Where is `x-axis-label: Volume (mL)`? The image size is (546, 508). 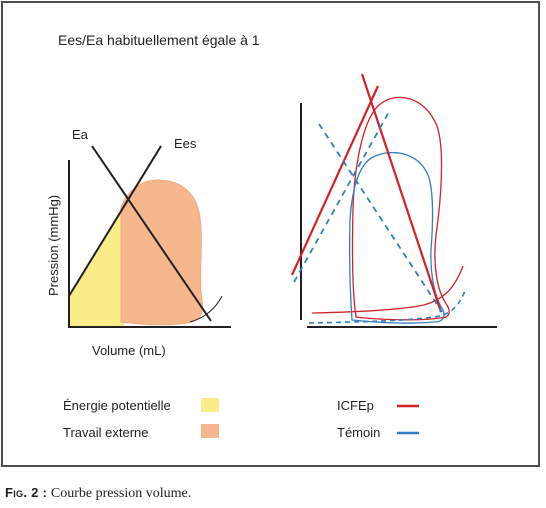
x-axis-label: Volume (mL) is located at coordinates (129, 350).